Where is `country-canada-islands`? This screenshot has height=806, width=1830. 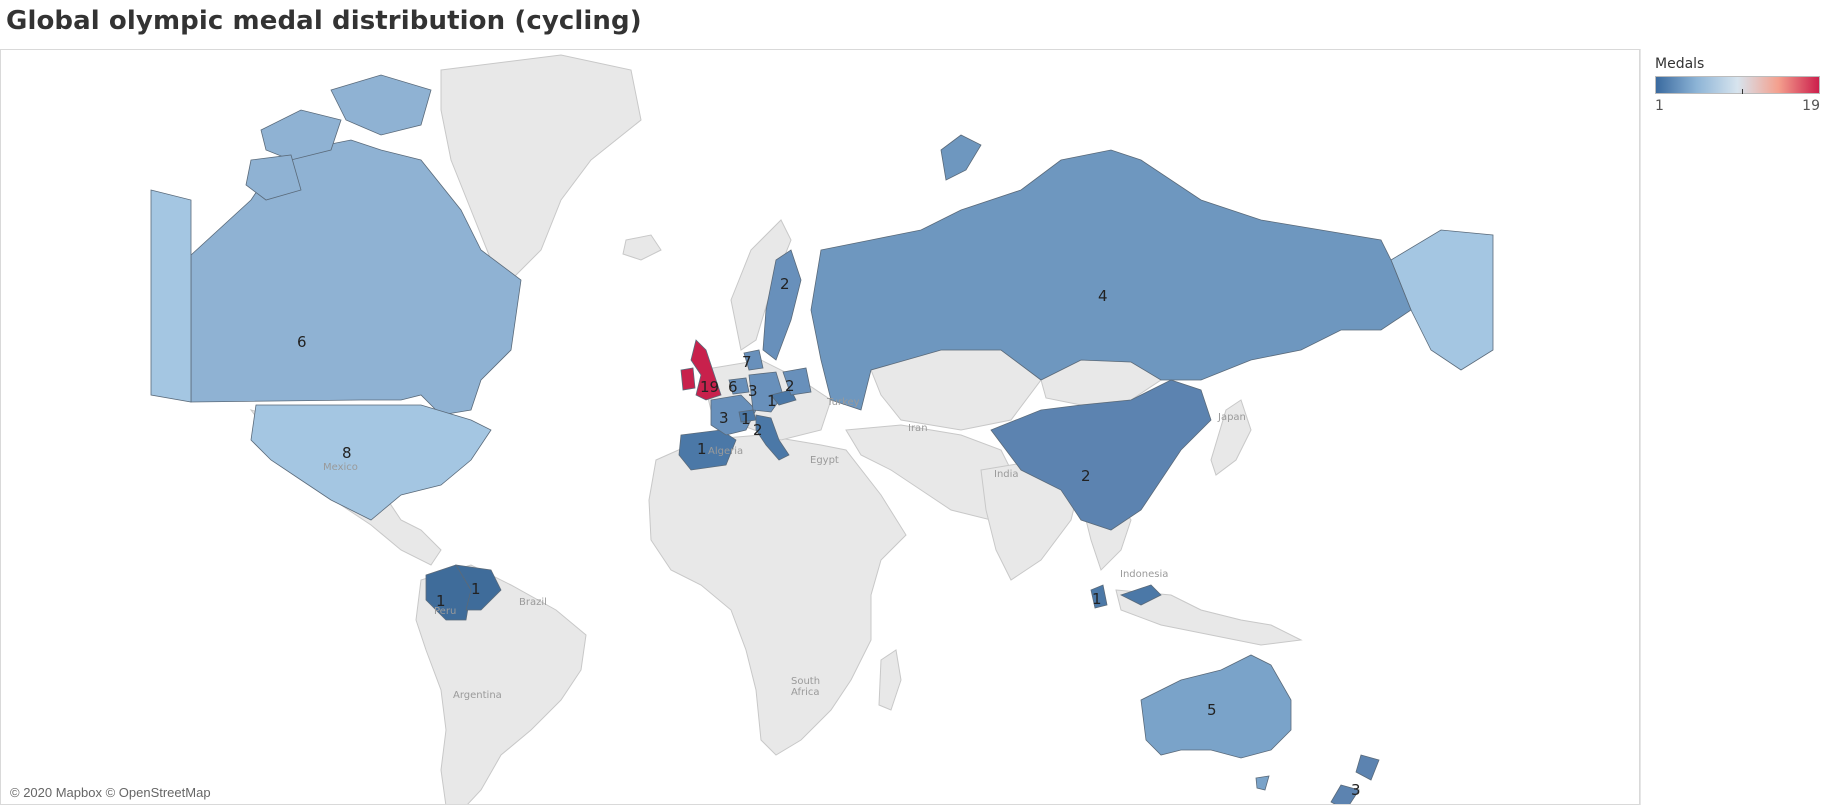
country-canada-islands is located at coordinates (301, 135).